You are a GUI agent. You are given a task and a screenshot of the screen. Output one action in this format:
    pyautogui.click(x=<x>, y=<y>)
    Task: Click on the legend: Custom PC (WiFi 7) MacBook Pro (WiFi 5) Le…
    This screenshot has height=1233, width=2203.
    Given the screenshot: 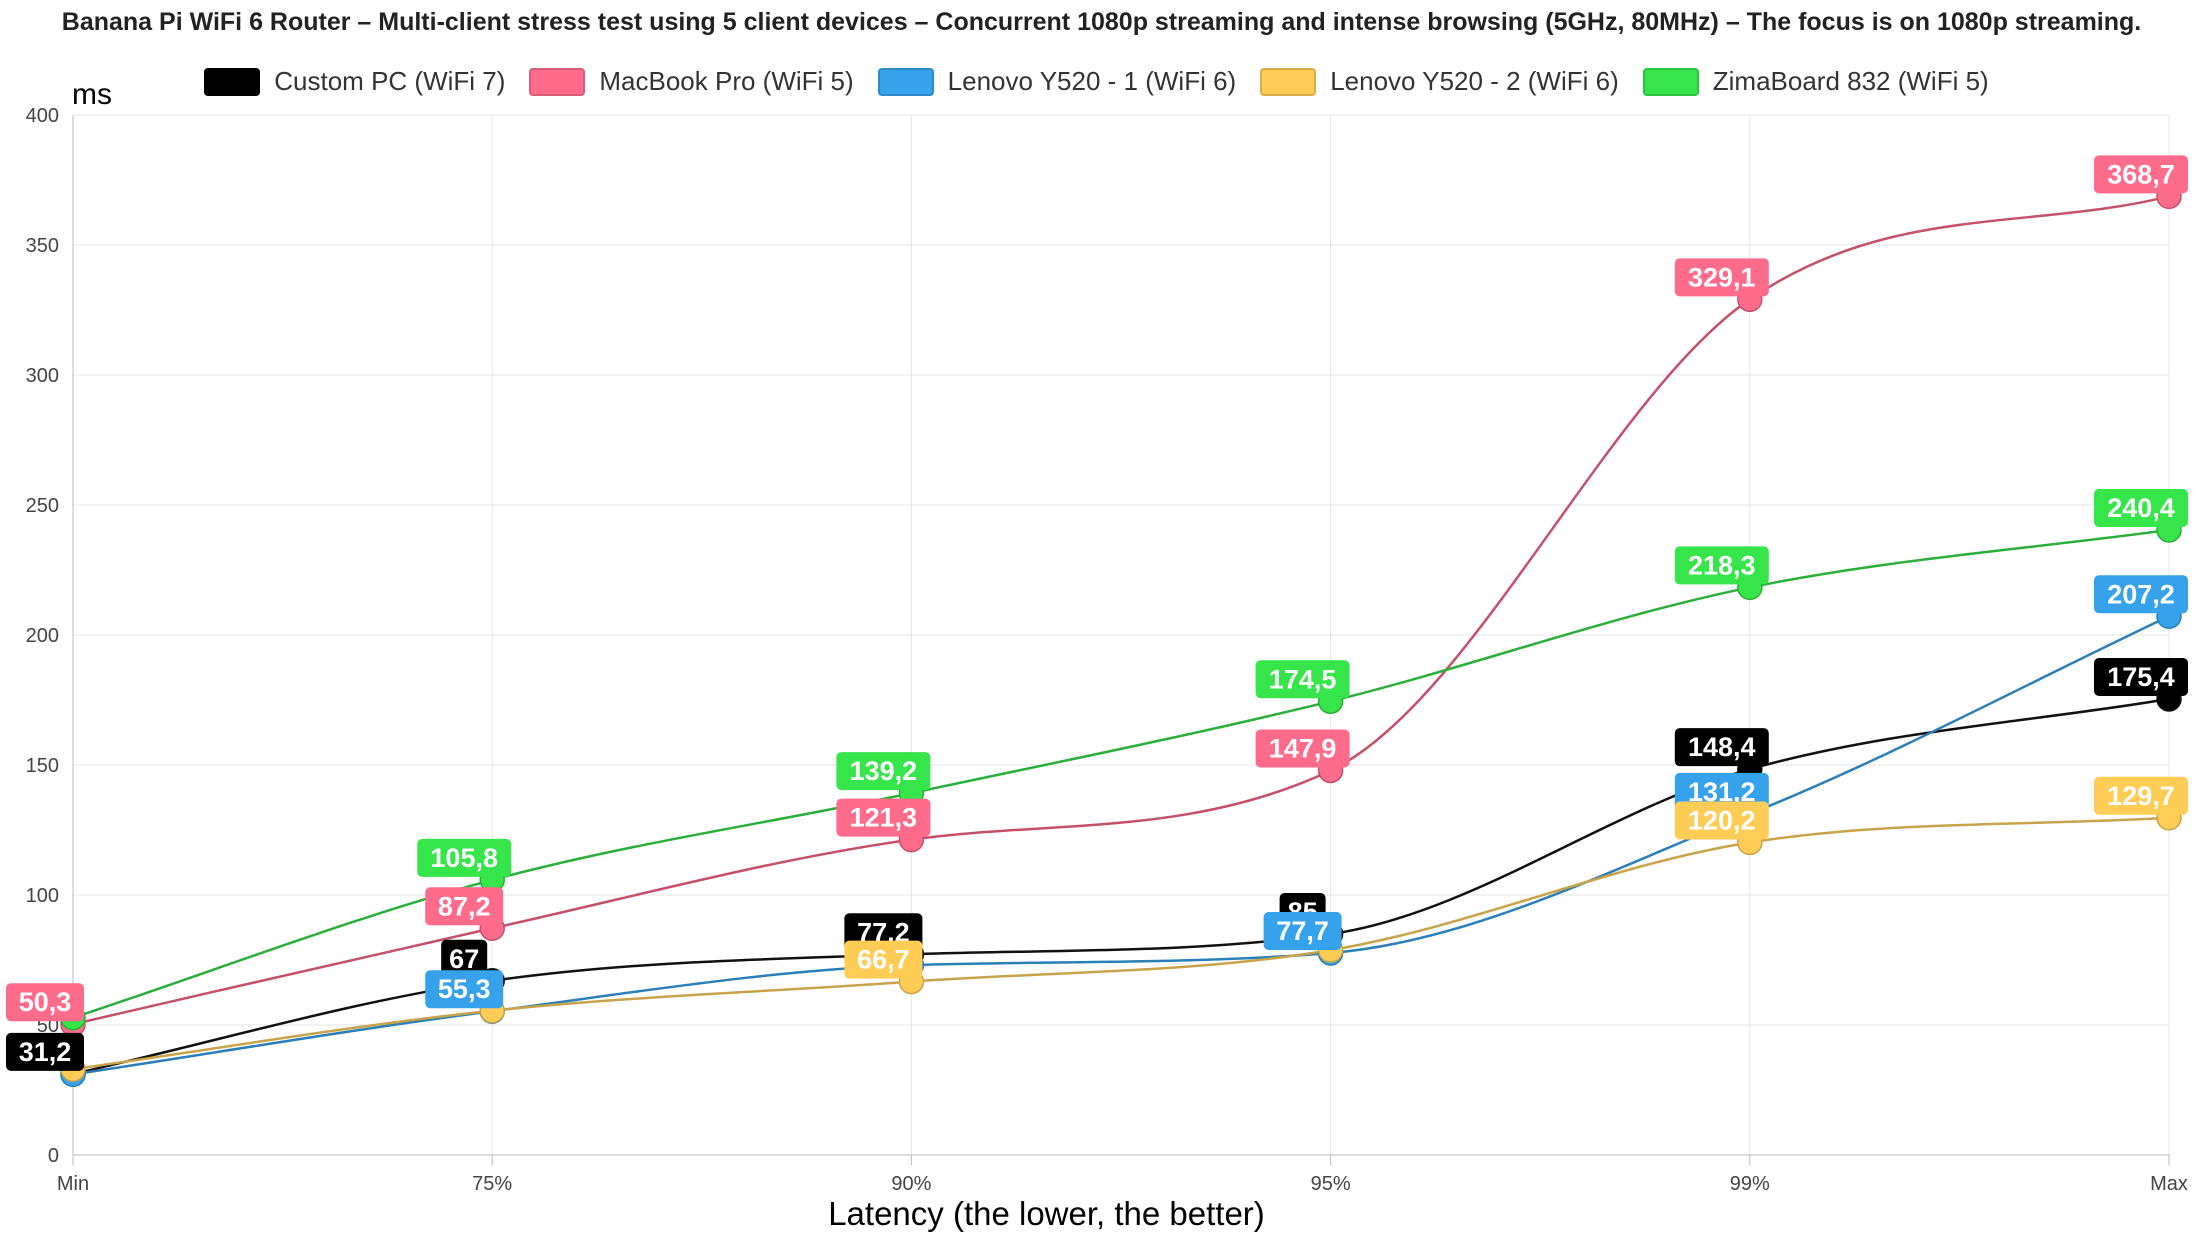 What is the action you would take?
    pyautogui.click(x=1101, y=81)
    